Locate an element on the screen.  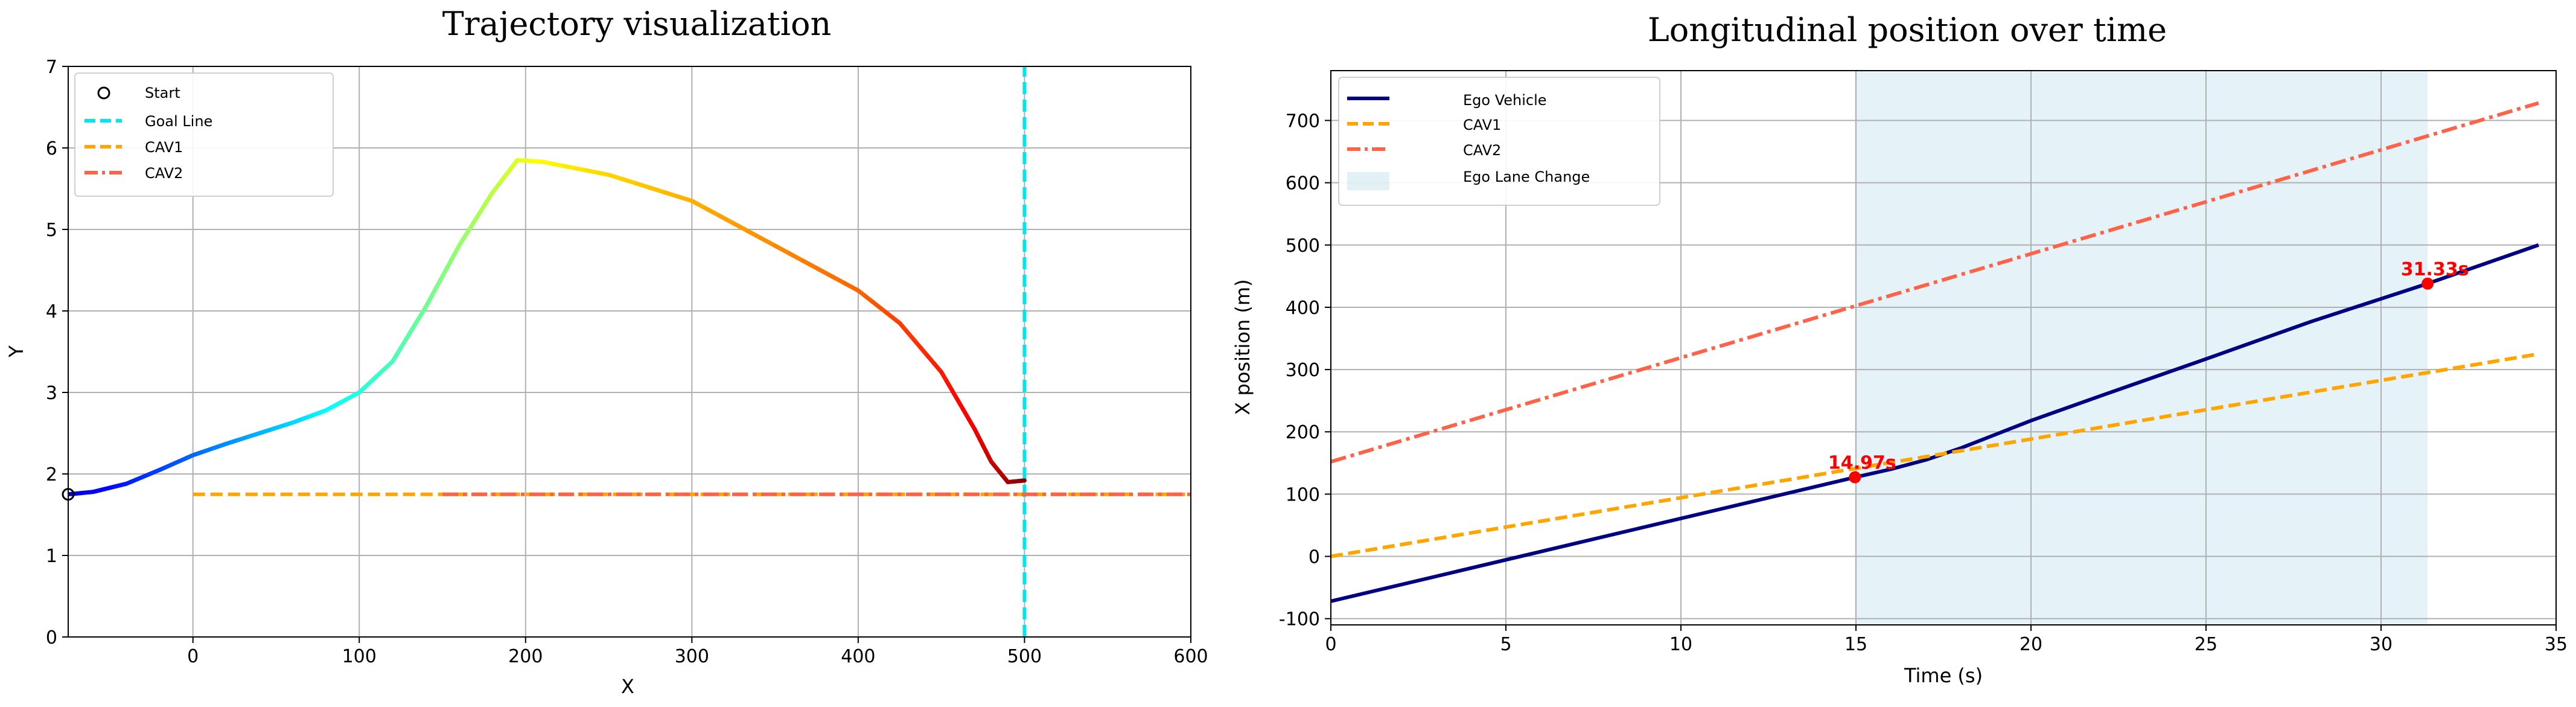
x-tick-label: 300 is located at coordinates (692, 656).